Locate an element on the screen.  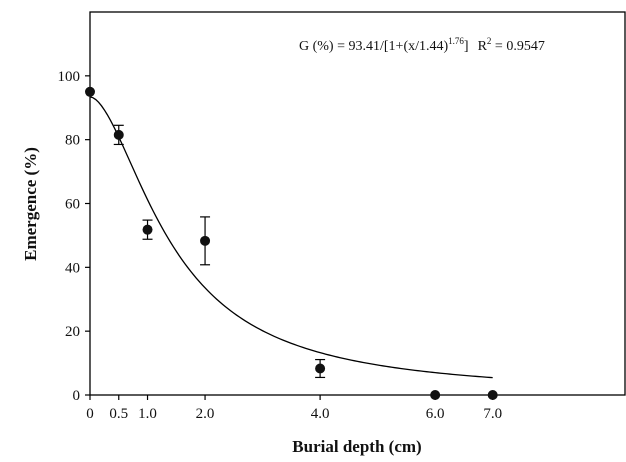
r-squared-value: = 0.9547 is located at coordinates (517, 46).